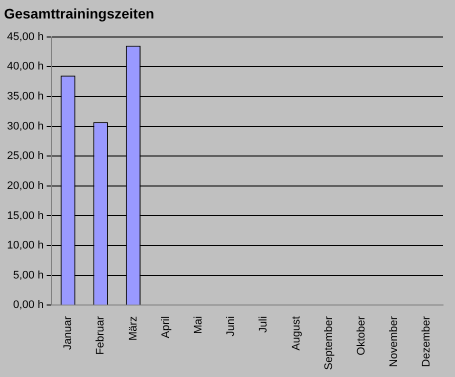  What do you see at coordinates (25, 156) in the screenshot?
I see `y-tick-label: 25,00 h` at bounding box center [25, 156].